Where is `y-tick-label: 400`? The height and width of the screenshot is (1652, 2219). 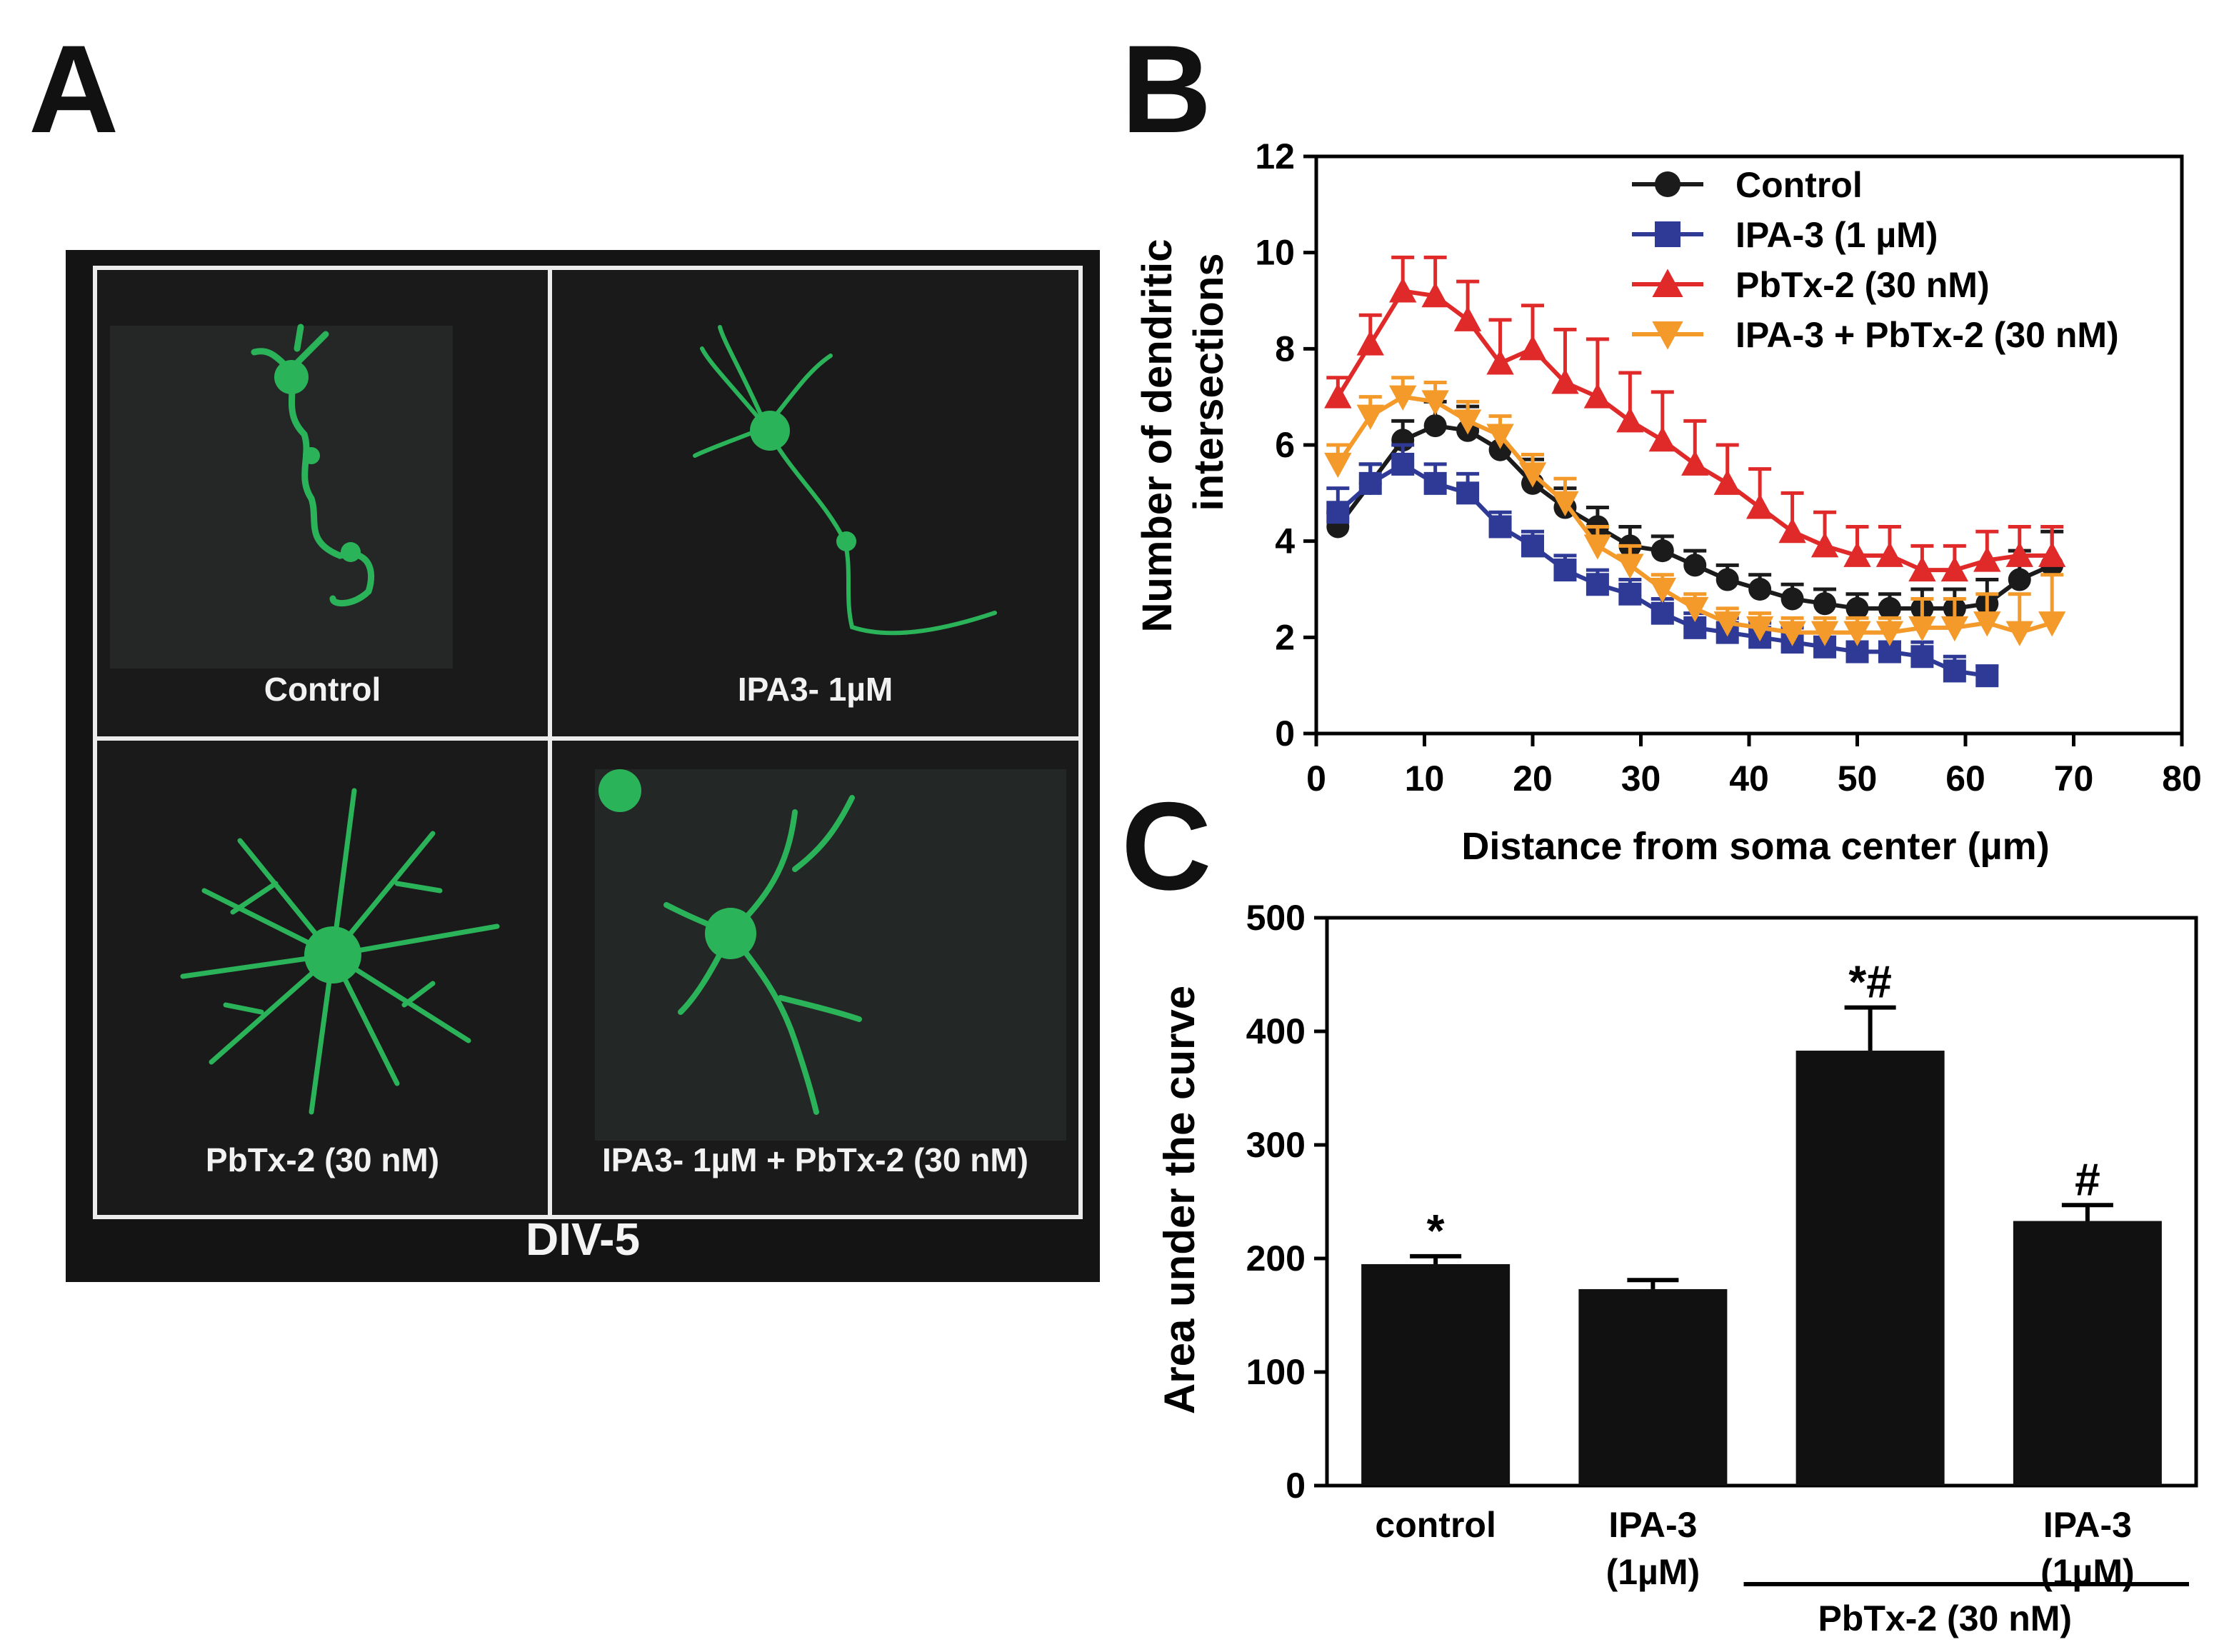 y-tick-label: 400 is located at coordinates (1276, 1031).